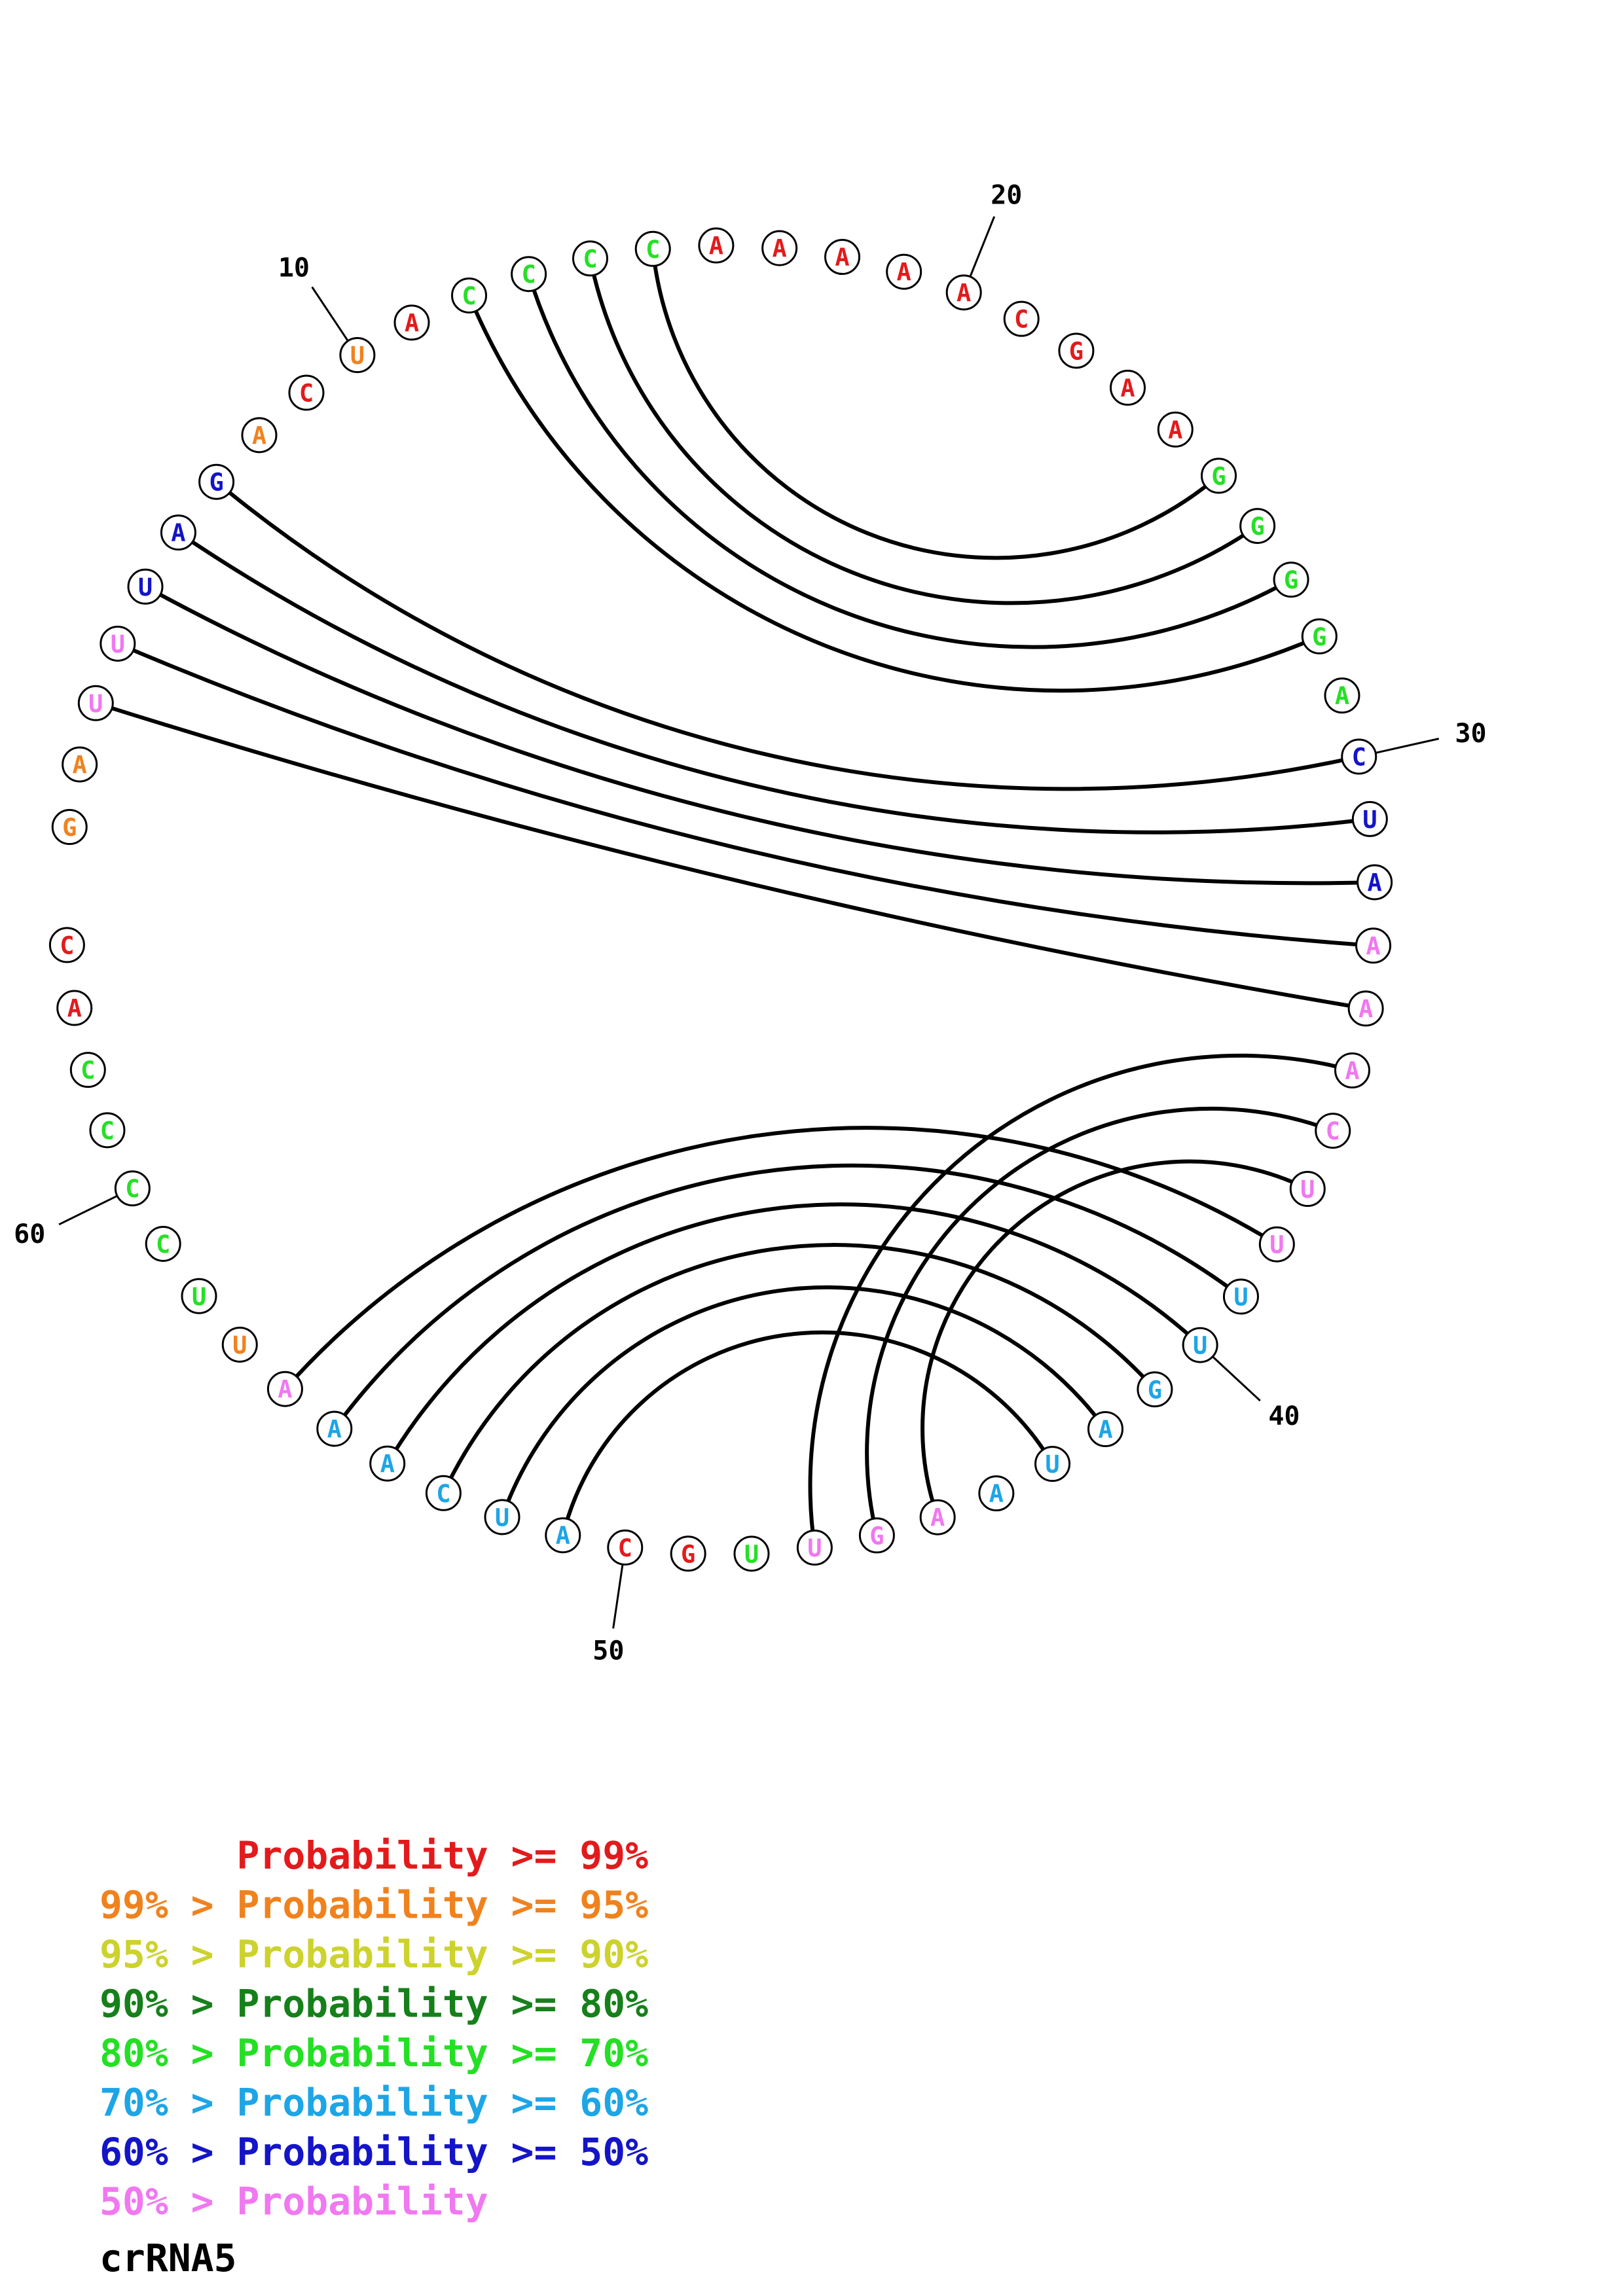 The height and width of the screenshot is (2296, 1623). I want to click on tick-label-50: 50, so click(608, 1651).